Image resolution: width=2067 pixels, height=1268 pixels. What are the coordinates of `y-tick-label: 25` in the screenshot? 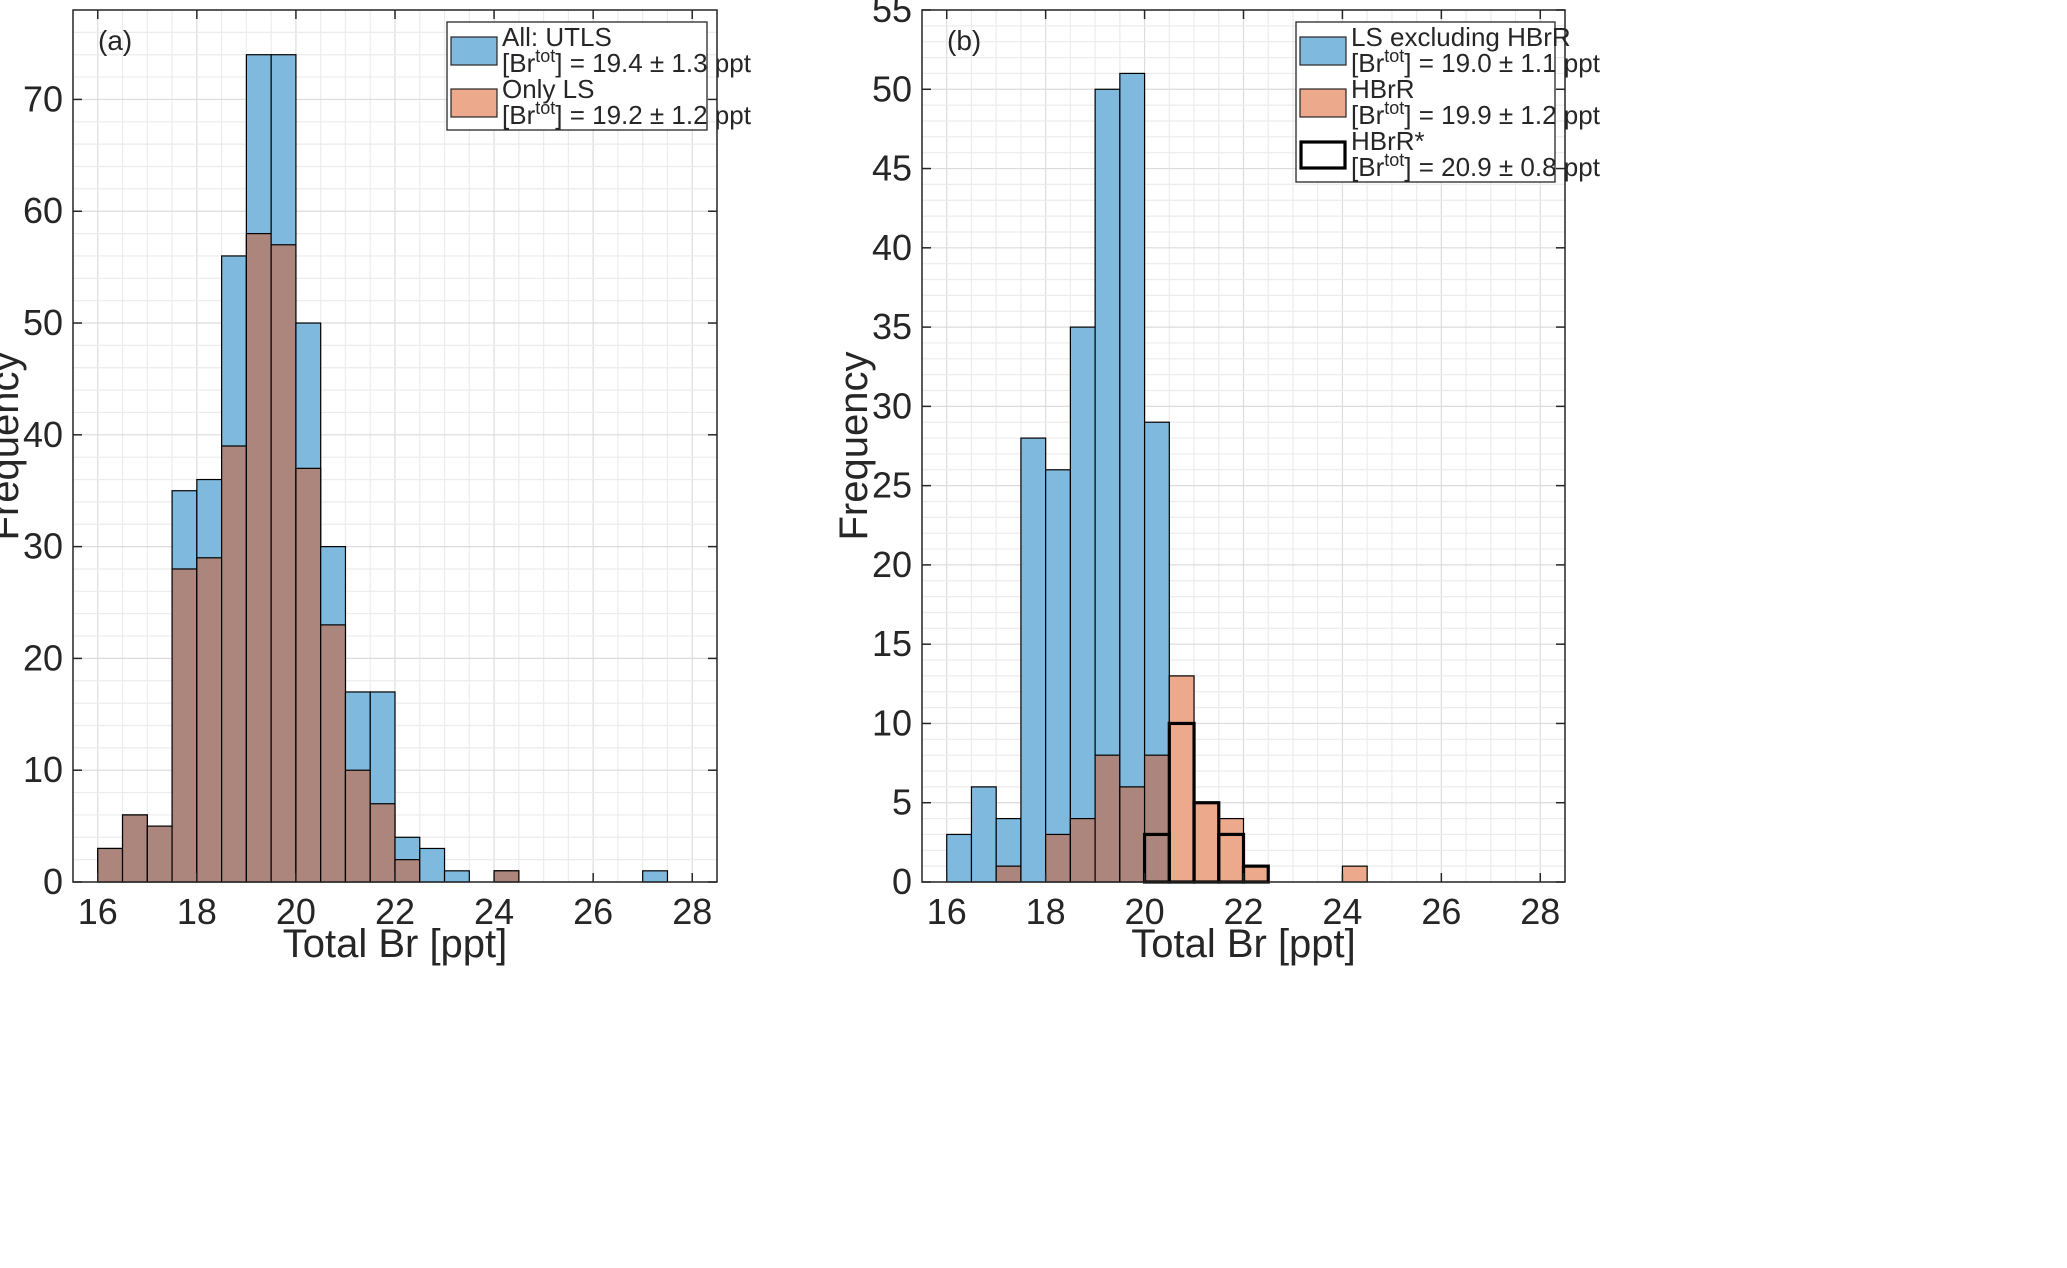 It's located at (892, 485).